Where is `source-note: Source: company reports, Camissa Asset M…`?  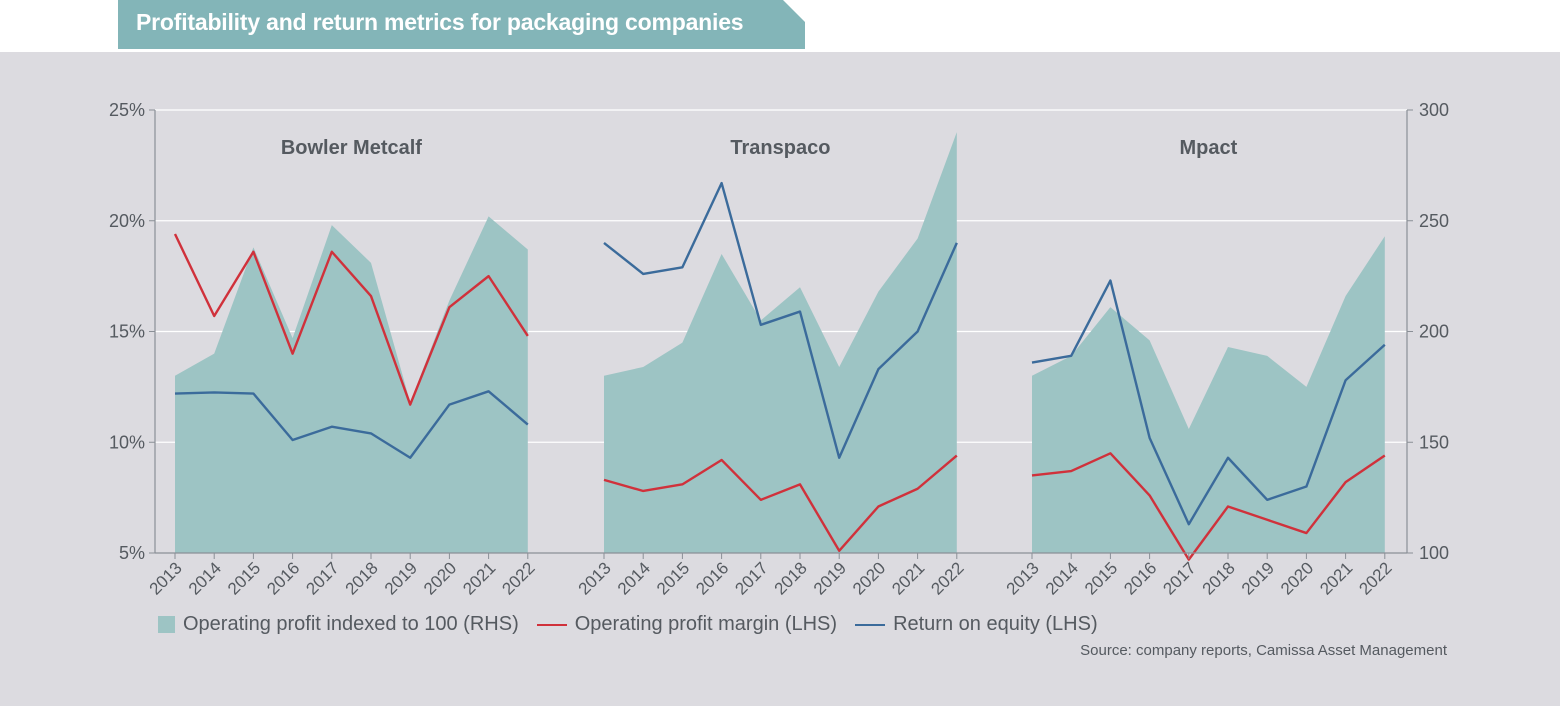 source-note: Source: company reports, Camissa Asset M… is located at coordinates (1263, 650).